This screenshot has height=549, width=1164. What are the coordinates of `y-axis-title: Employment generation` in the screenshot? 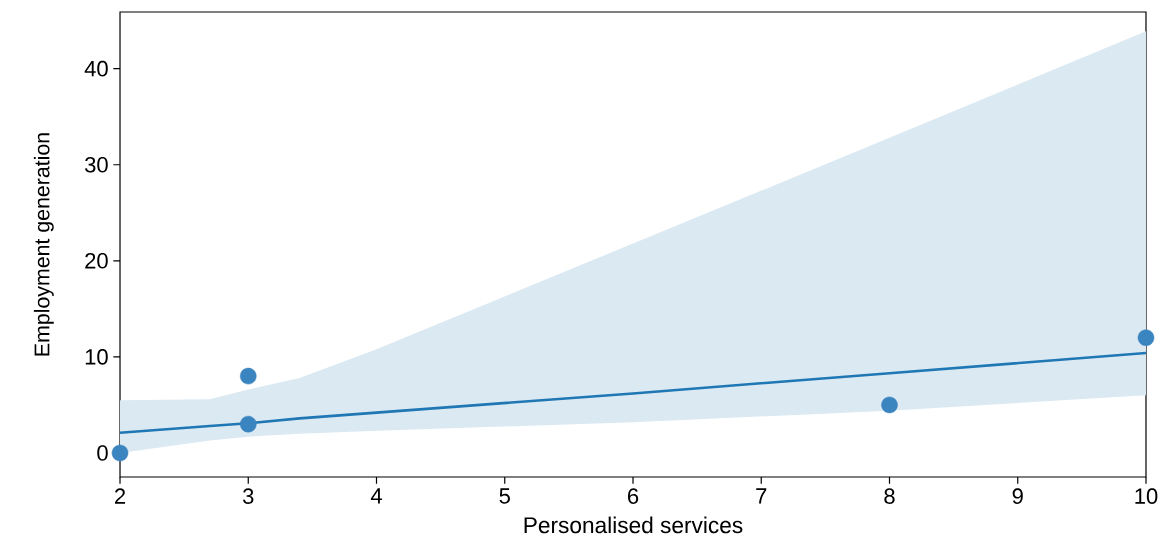 It's located at (43, 244).